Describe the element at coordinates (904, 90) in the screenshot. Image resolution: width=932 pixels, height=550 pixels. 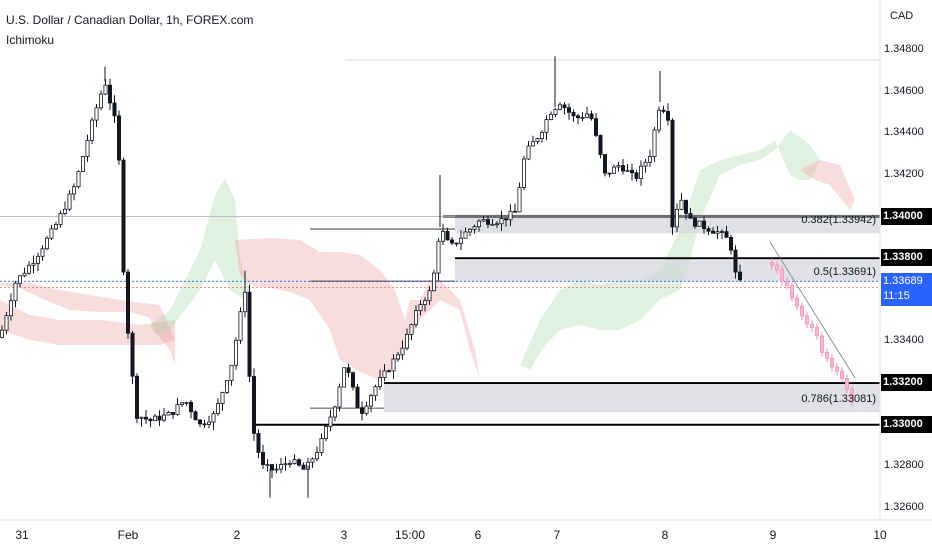
I see `price-tick: 1.34600` at that location.